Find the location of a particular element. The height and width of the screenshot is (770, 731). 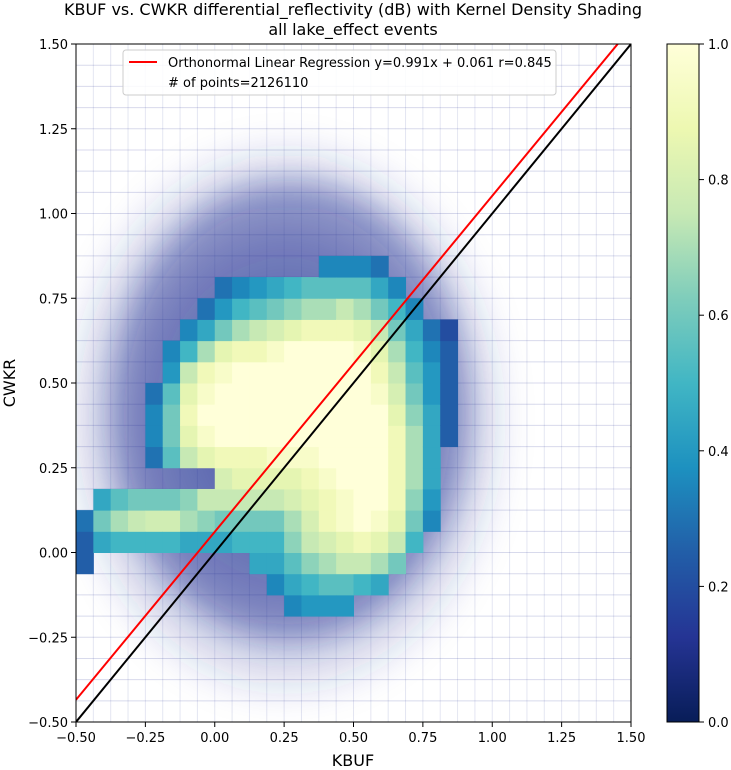

x-tick-label: 0.25 is located at coordinates (284, 738).